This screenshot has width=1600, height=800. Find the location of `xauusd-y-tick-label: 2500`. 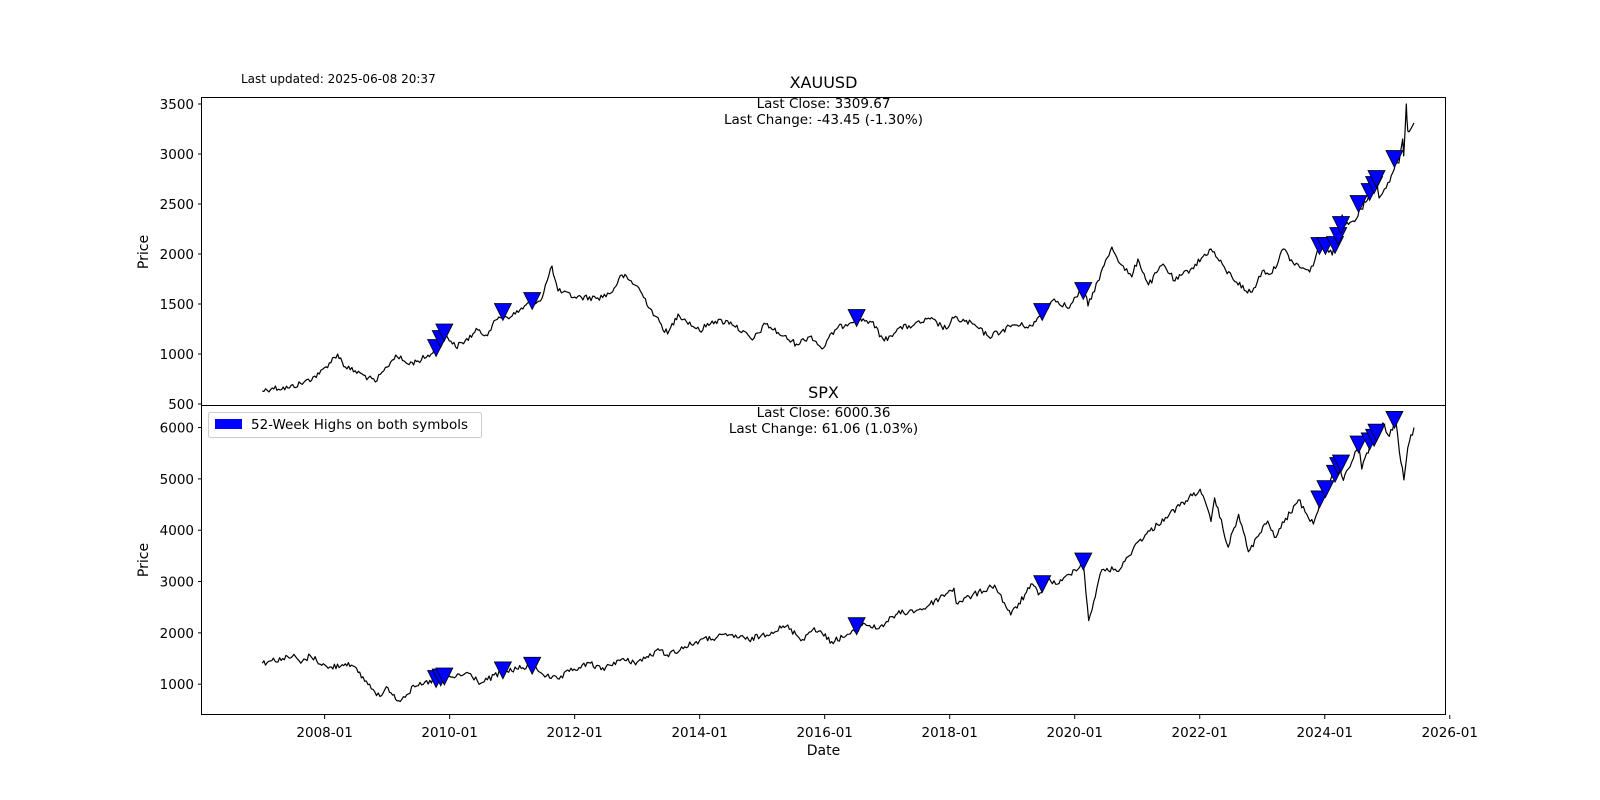

xauusd-y-tick-label: 2500 is located at coordinates (177, 205).